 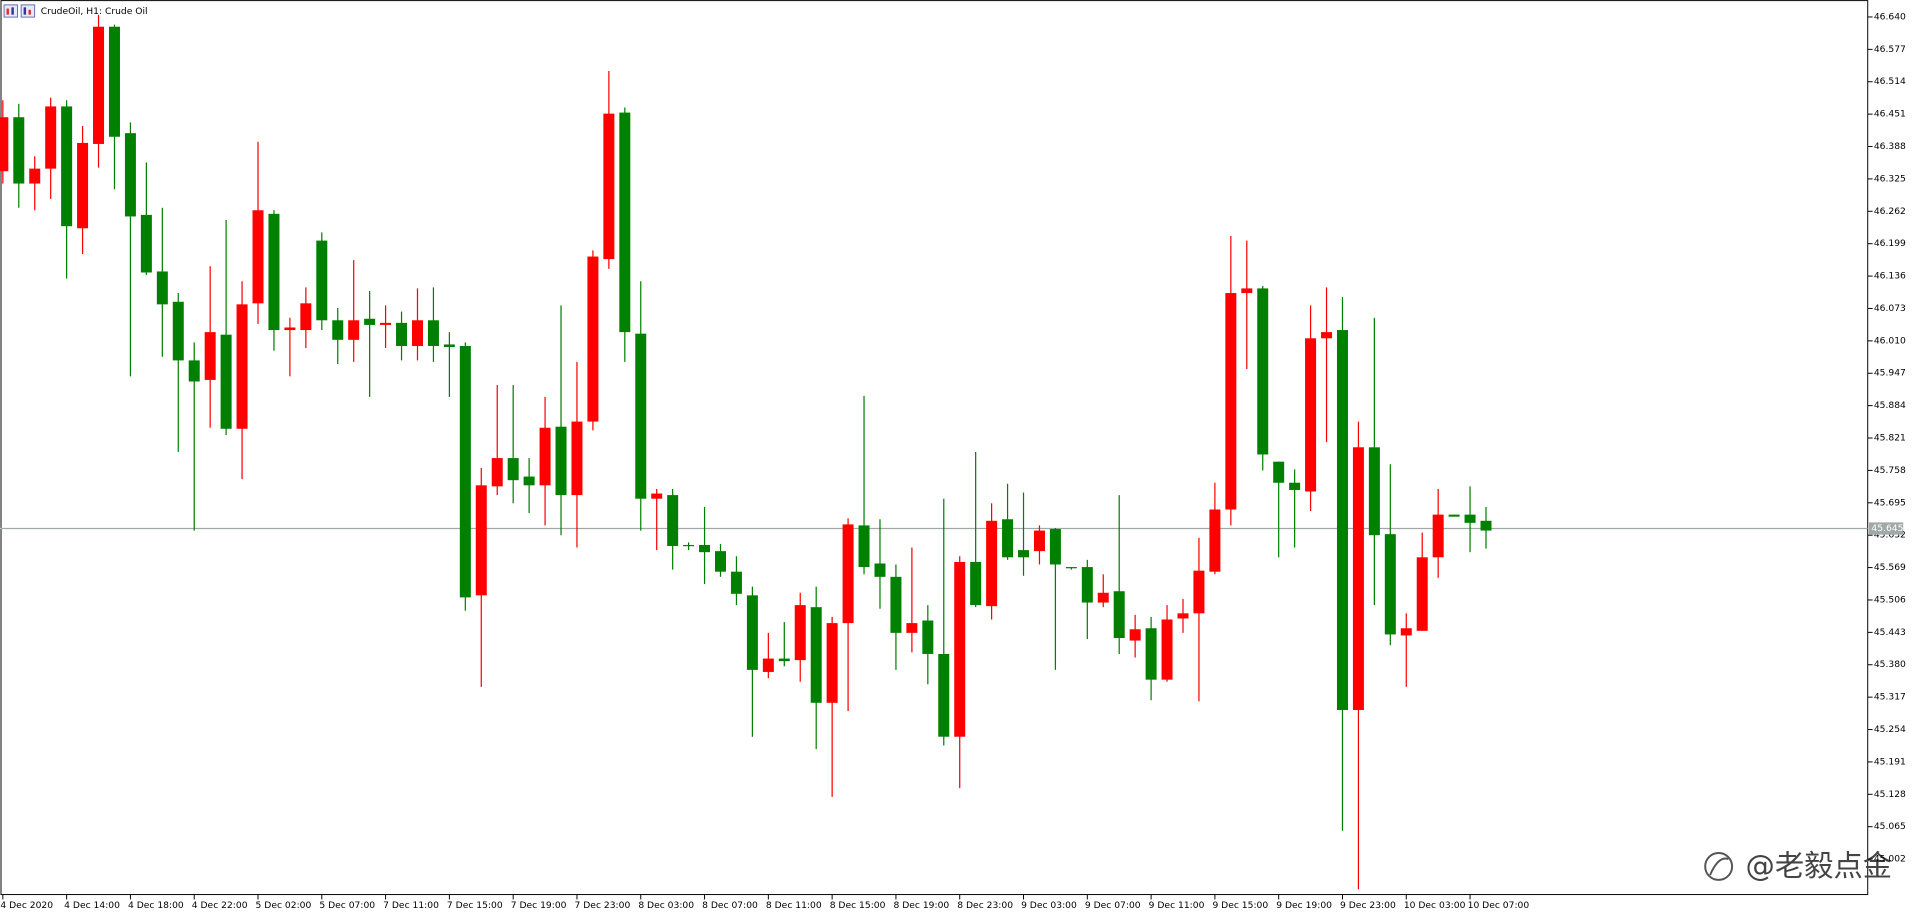 I want to click on x-tick-label: 4 Dec 14:00, so click(x=92, y=905).